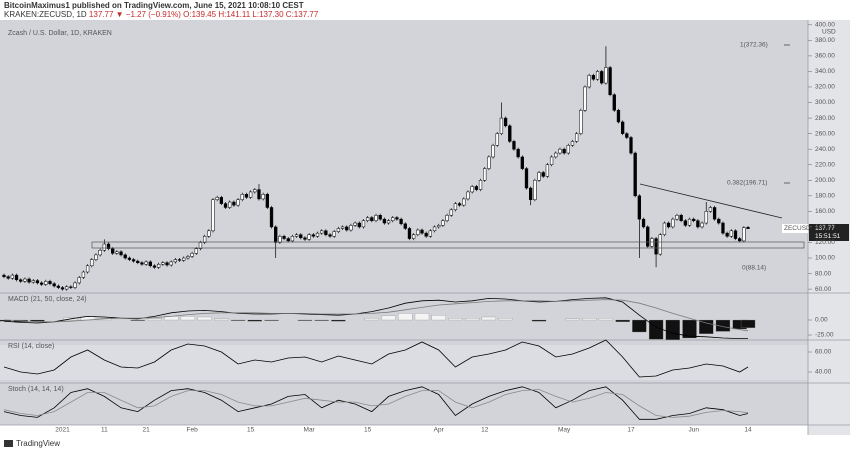 Image resolution: width=850 pixels, height=453 pixels. What do you see at coordinates (825, 71) in the screenshot?
I see `y-tick-label: 340.00` at bounding box center [825, 71].